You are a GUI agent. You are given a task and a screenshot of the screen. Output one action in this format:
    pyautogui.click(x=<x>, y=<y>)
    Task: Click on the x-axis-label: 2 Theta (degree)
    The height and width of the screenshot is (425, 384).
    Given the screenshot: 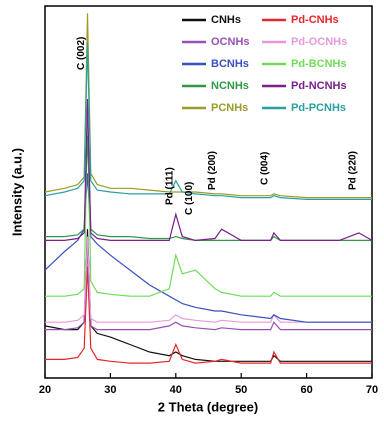 What is the action you would take?
    pyautogui.click(x=208, y=406)
    